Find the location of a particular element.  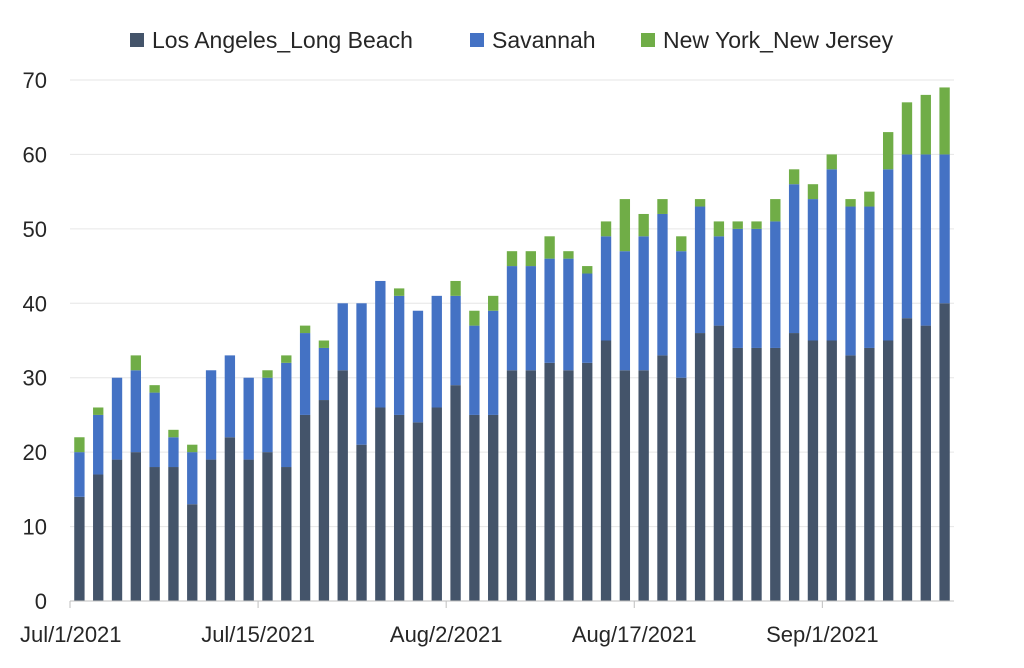

x-tick-label: Jul/1/2021 is located at coordinates (71, 634).